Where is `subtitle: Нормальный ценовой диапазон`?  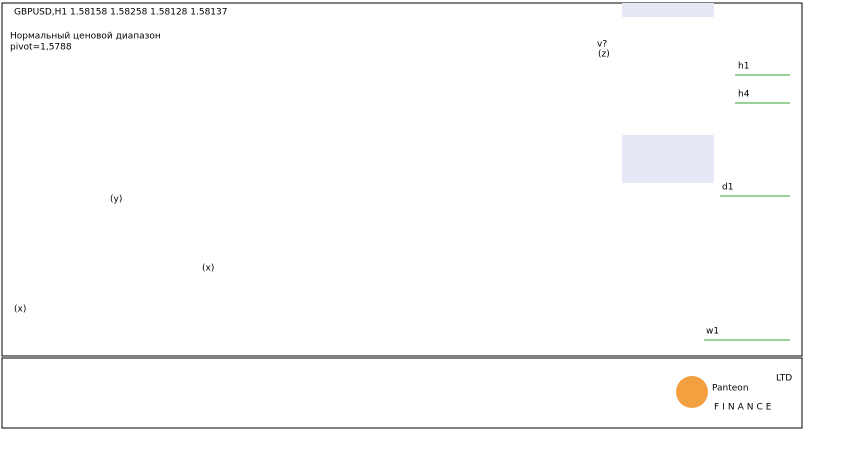
subtitle: Нормальный ценовой диапазон is located at coordinates (85, 37).